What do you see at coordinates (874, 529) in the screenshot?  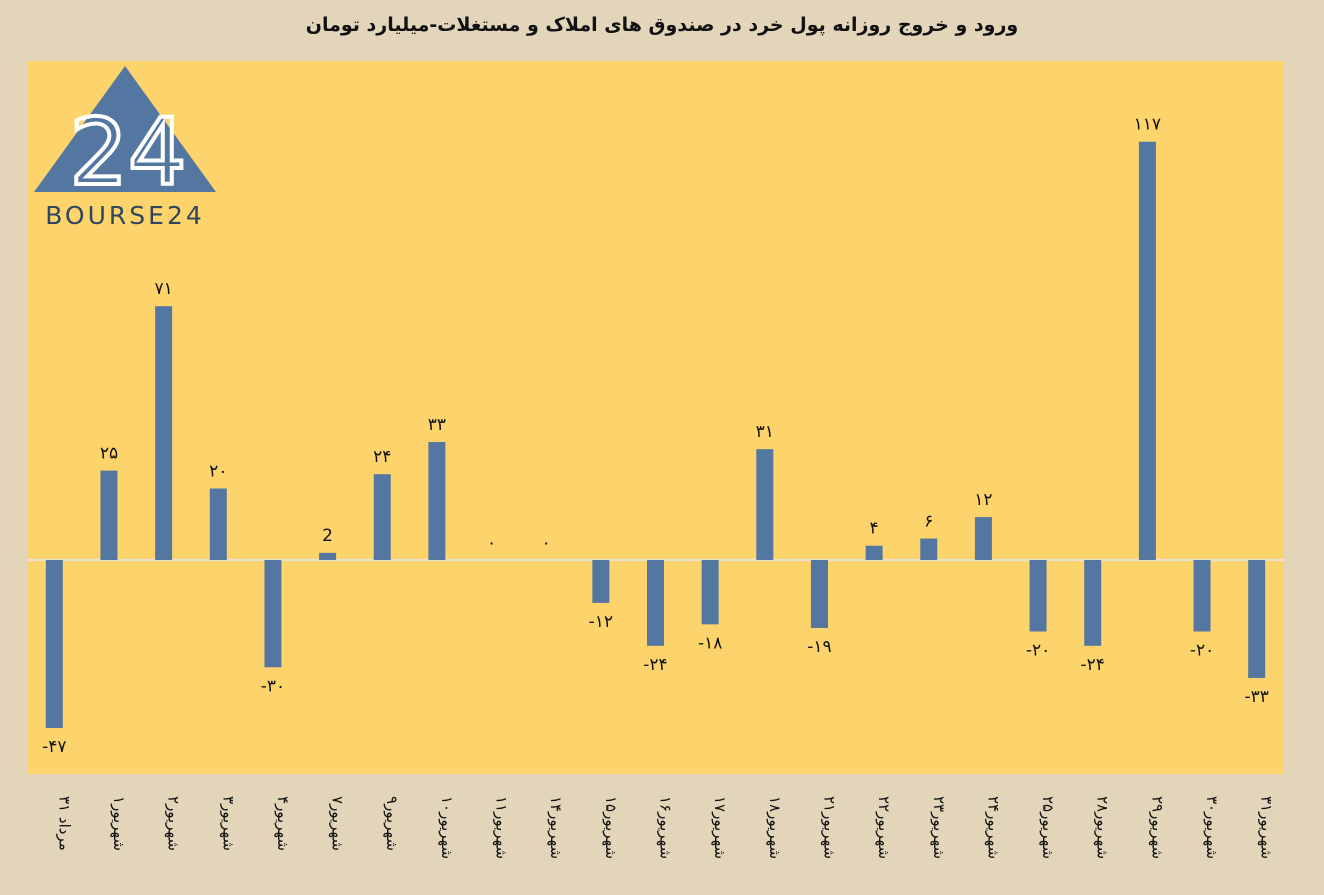 I see `data-label: ۴` at bounding box center [874, 529].